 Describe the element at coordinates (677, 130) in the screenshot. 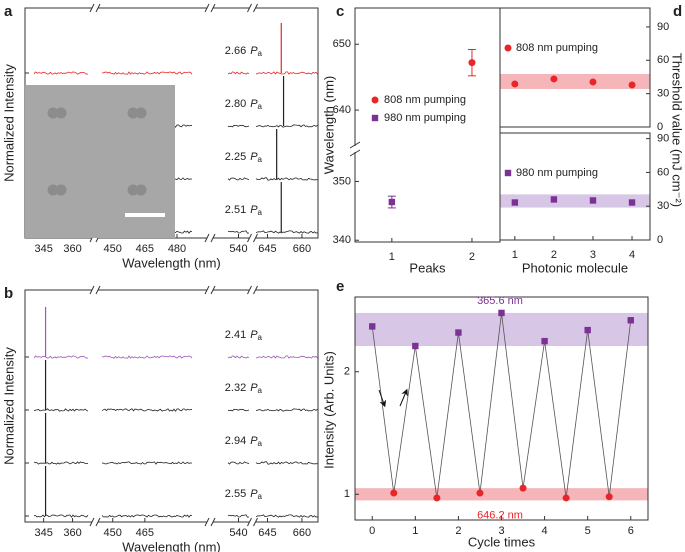

I see `y-axis-label: Threshold value (mJ cm⁻²)` at that location.